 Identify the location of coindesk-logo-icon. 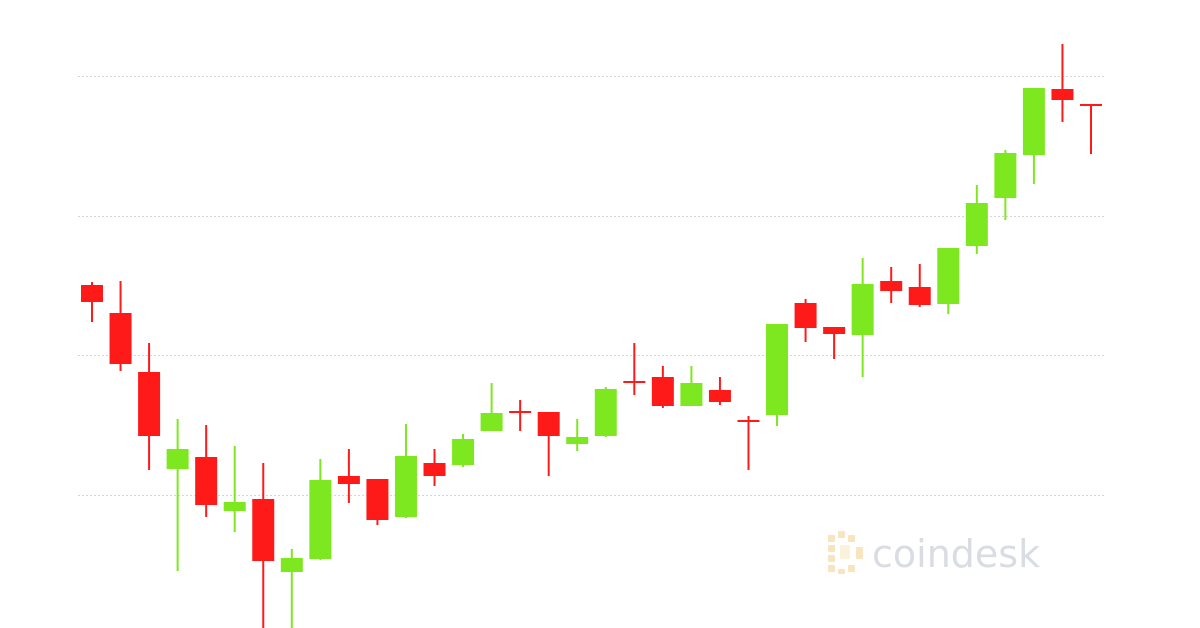
(845, 554).